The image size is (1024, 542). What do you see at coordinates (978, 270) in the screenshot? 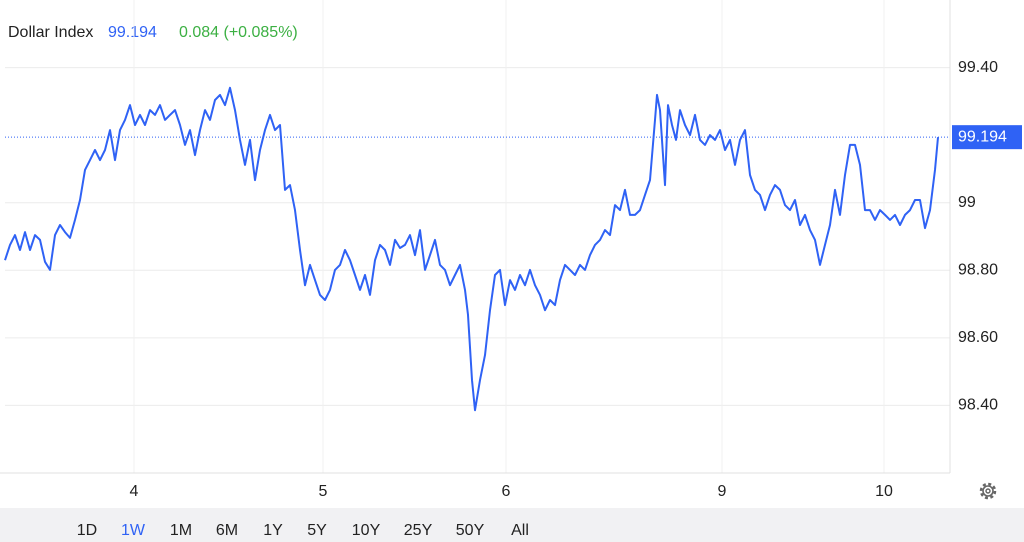
I see `y-tick-label: 98.80` at bounding box center [978, 270].